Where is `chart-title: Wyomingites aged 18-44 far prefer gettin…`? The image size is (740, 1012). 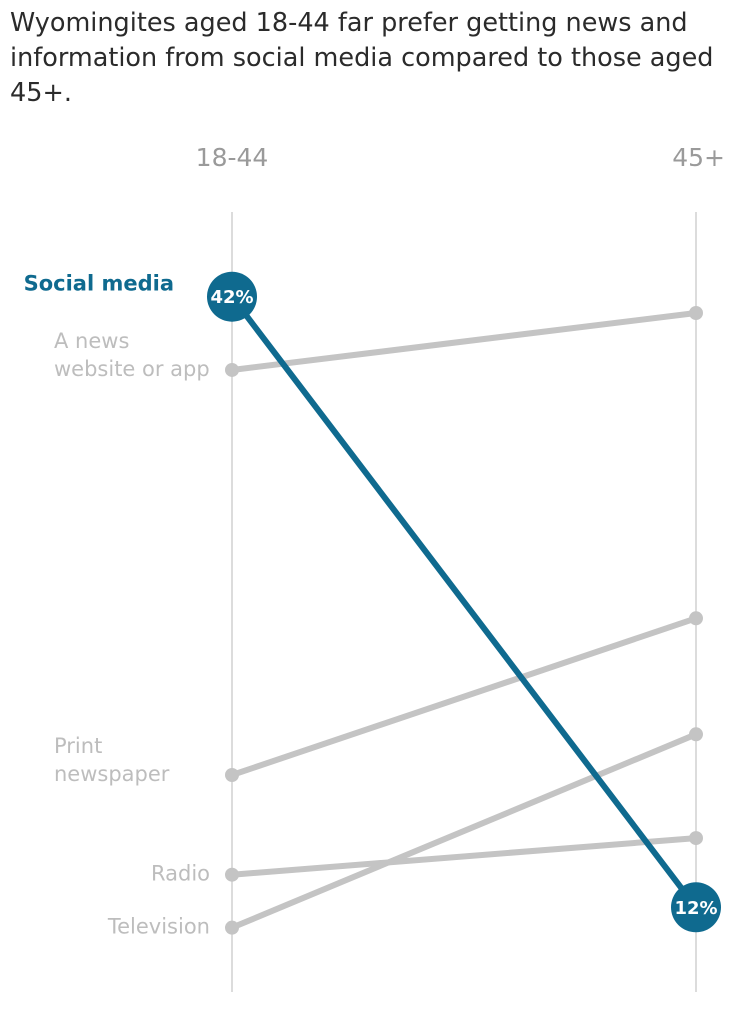
chart-title: Wyomingites aged 18-44 far prefer gettin… is located at coordinates (362, 58).